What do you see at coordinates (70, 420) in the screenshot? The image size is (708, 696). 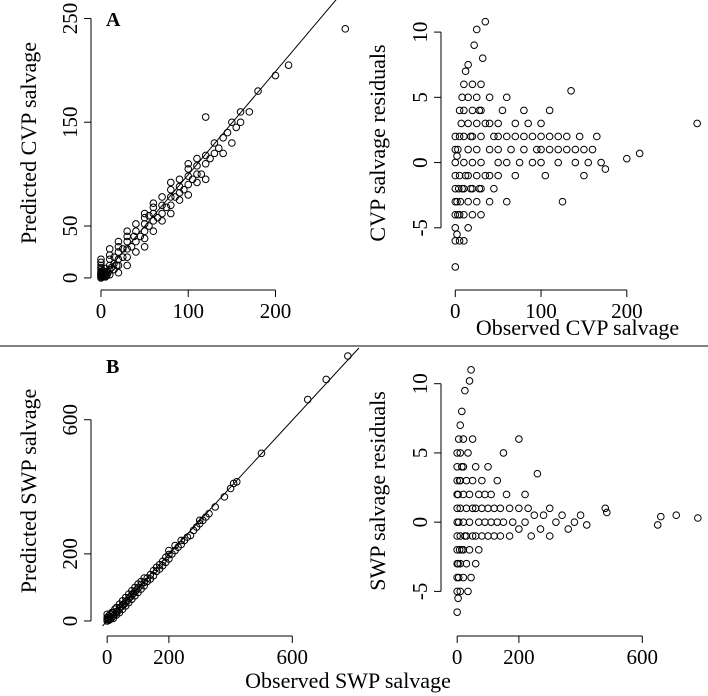 I see `y-tick-label: 600` at bounding box center [70, 420].